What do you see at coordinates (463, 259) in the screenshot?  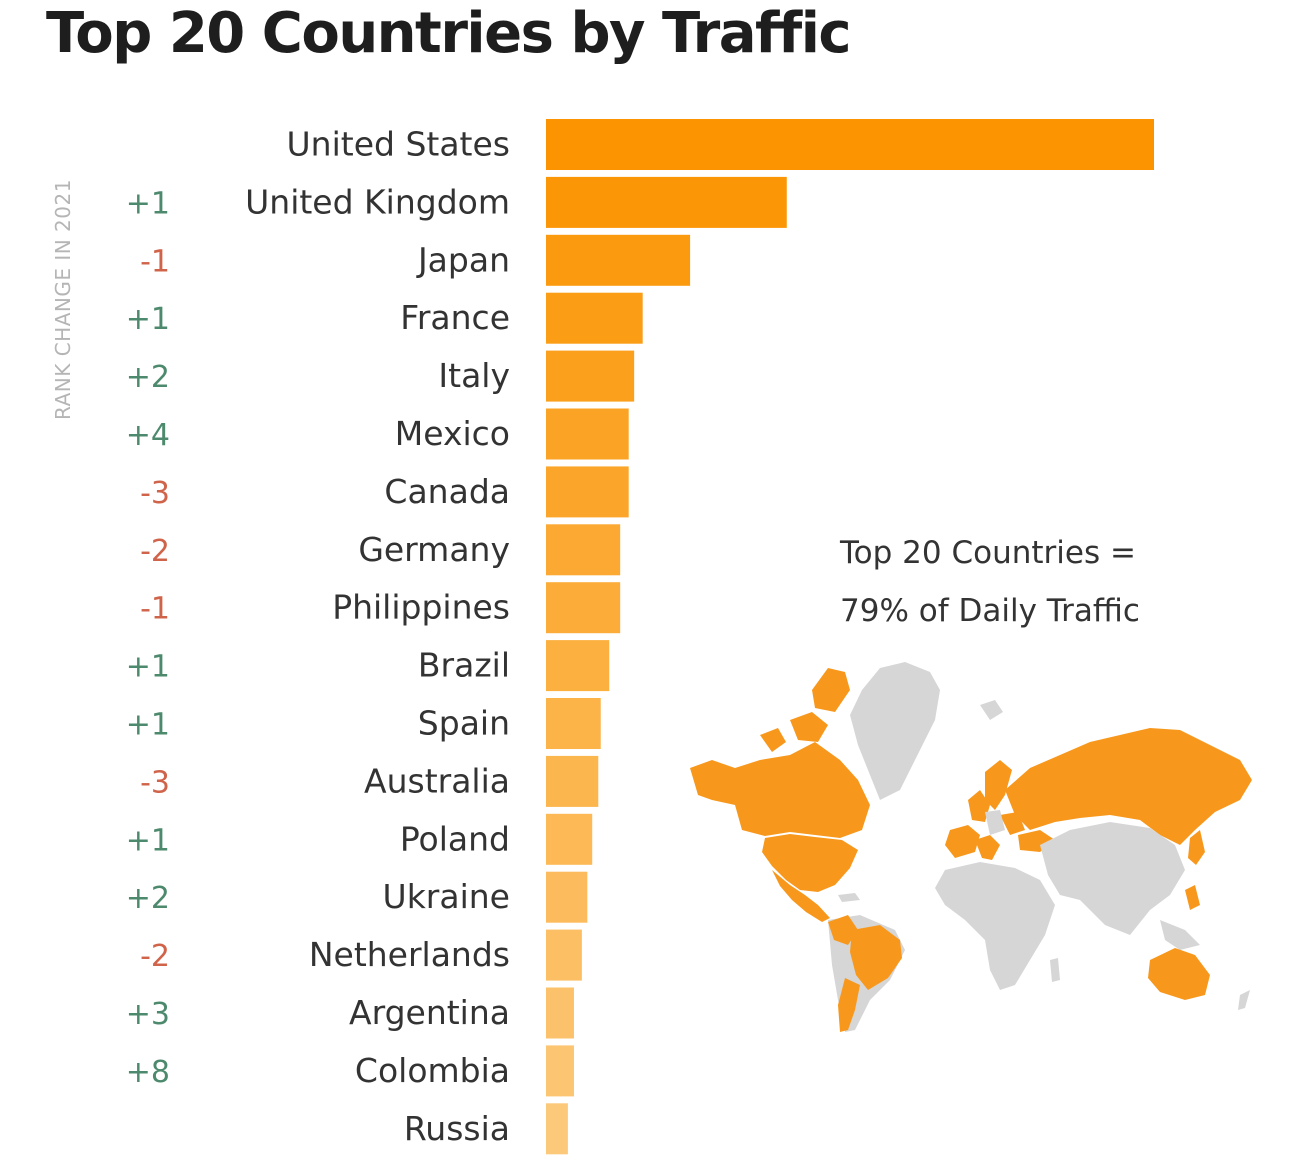 I see `country-label: Japan` at bounding box center [463, 259].